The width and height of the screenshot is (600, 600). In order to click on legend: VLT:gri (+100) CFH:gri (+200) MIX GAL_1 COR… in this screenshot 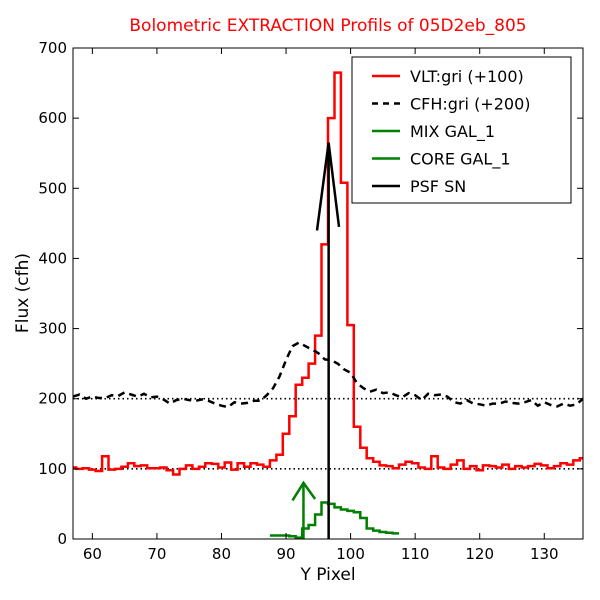, I will do `click(461, 130)`.